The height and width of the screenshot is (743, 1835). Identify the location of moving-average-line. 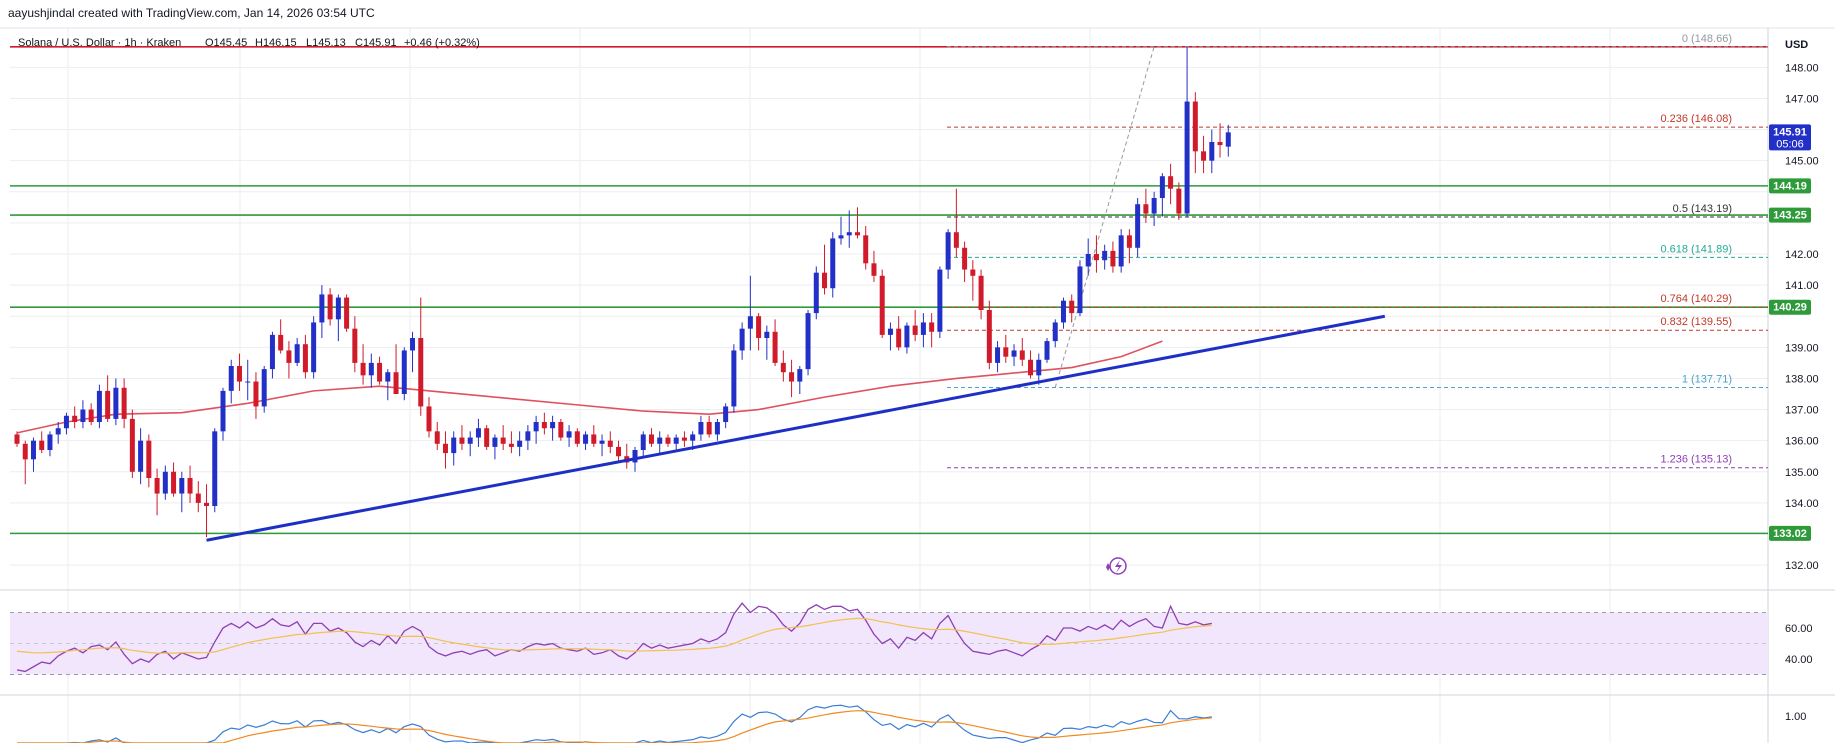
(589, 387).